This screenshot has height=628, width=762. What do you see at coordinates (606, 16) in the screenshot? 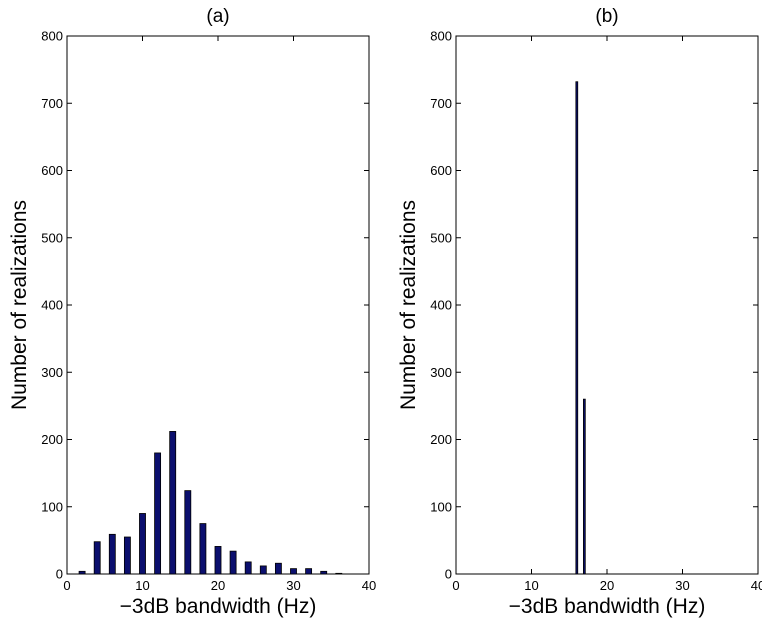
I see `chart-title-b: (b)` at bounding box center [606, 16].